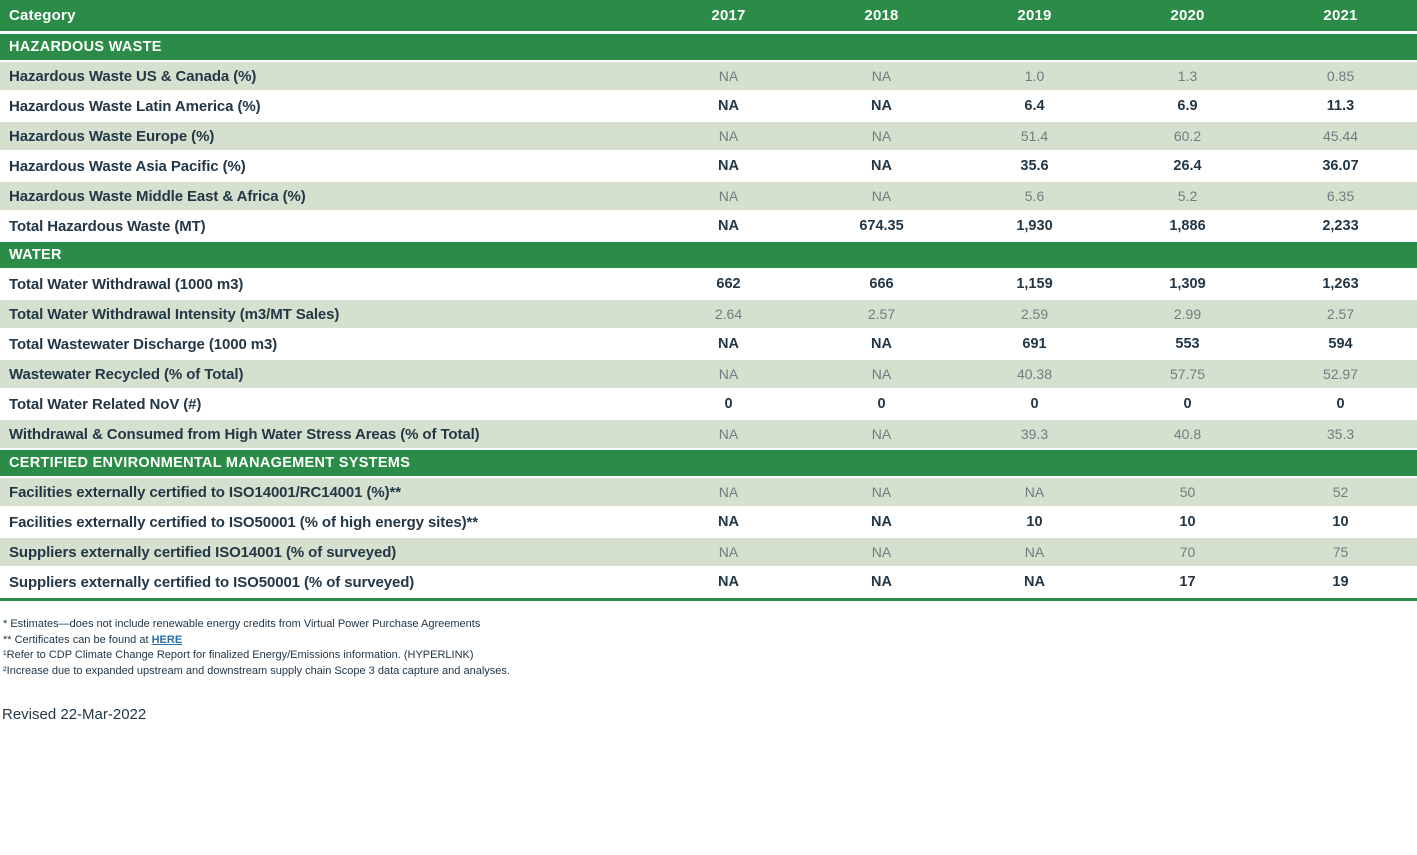 The width and height of the screenshot is (1417, 855). I want to click on value-cell: 45.44, so click(1340, 136).